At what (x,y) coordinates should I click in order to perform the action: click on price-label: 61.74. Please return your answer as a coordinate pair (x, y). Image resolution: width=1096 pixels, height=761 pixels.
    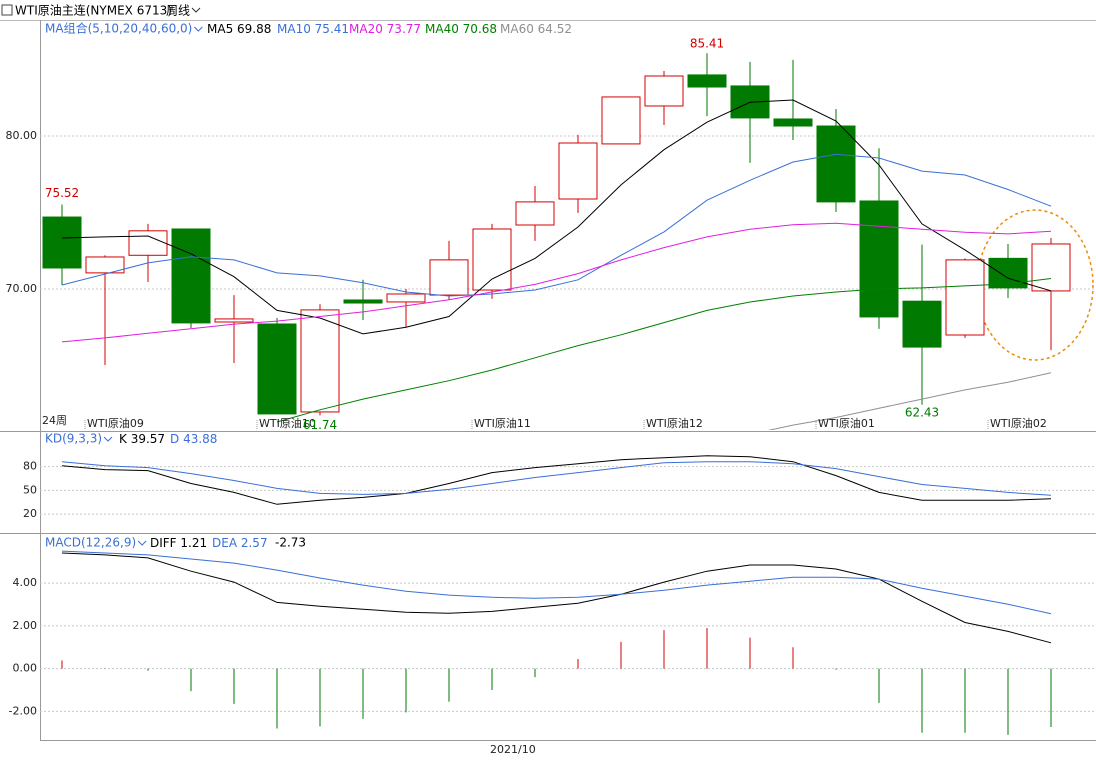
    Looking at the image, I should click on (320, 425).